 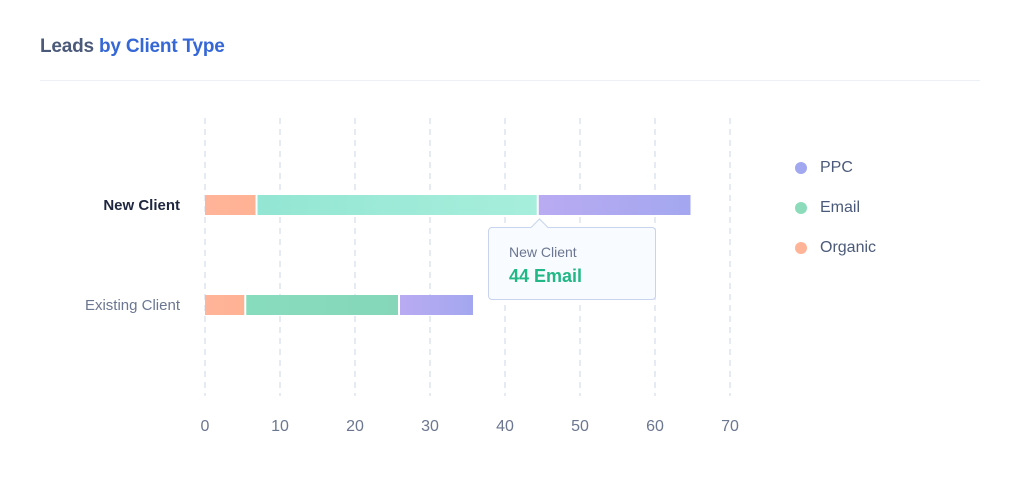 What do you see at coordinates (322, 305) in the screenshot?
I see `bar-email-existing-client` at bounding box center [322, 305].